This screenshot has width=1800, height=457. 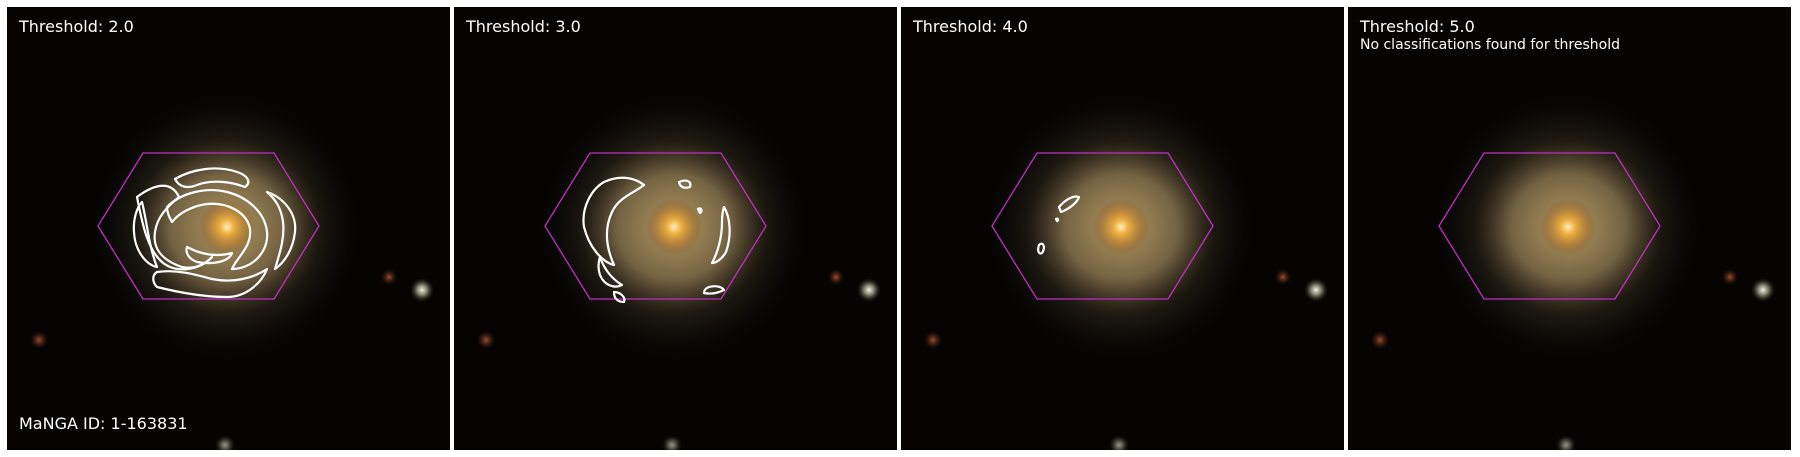 What do you see at coordinates (1490, 45) in the screenshot?
I see `no-classifications-note: No classifications found for threshold` at bounding box center [1490, 45].